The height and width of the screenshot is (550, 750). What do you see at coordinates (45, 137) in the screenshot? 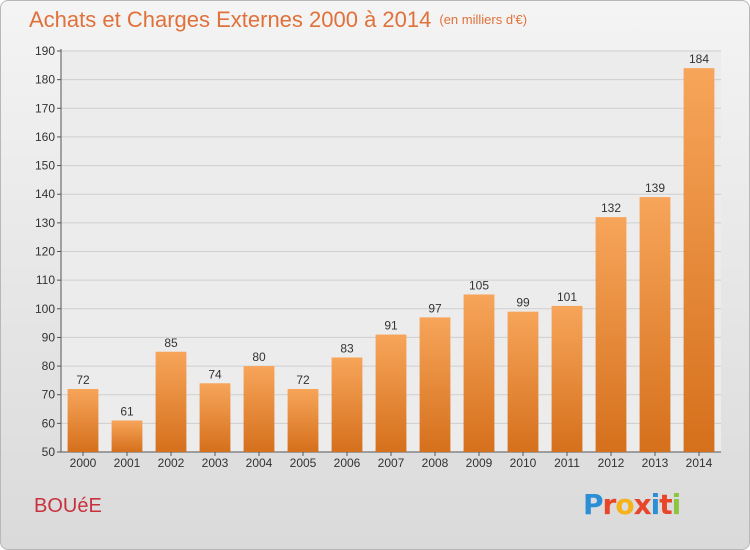
I see `y-tick-label: 160` at bounding box center [45, 137].